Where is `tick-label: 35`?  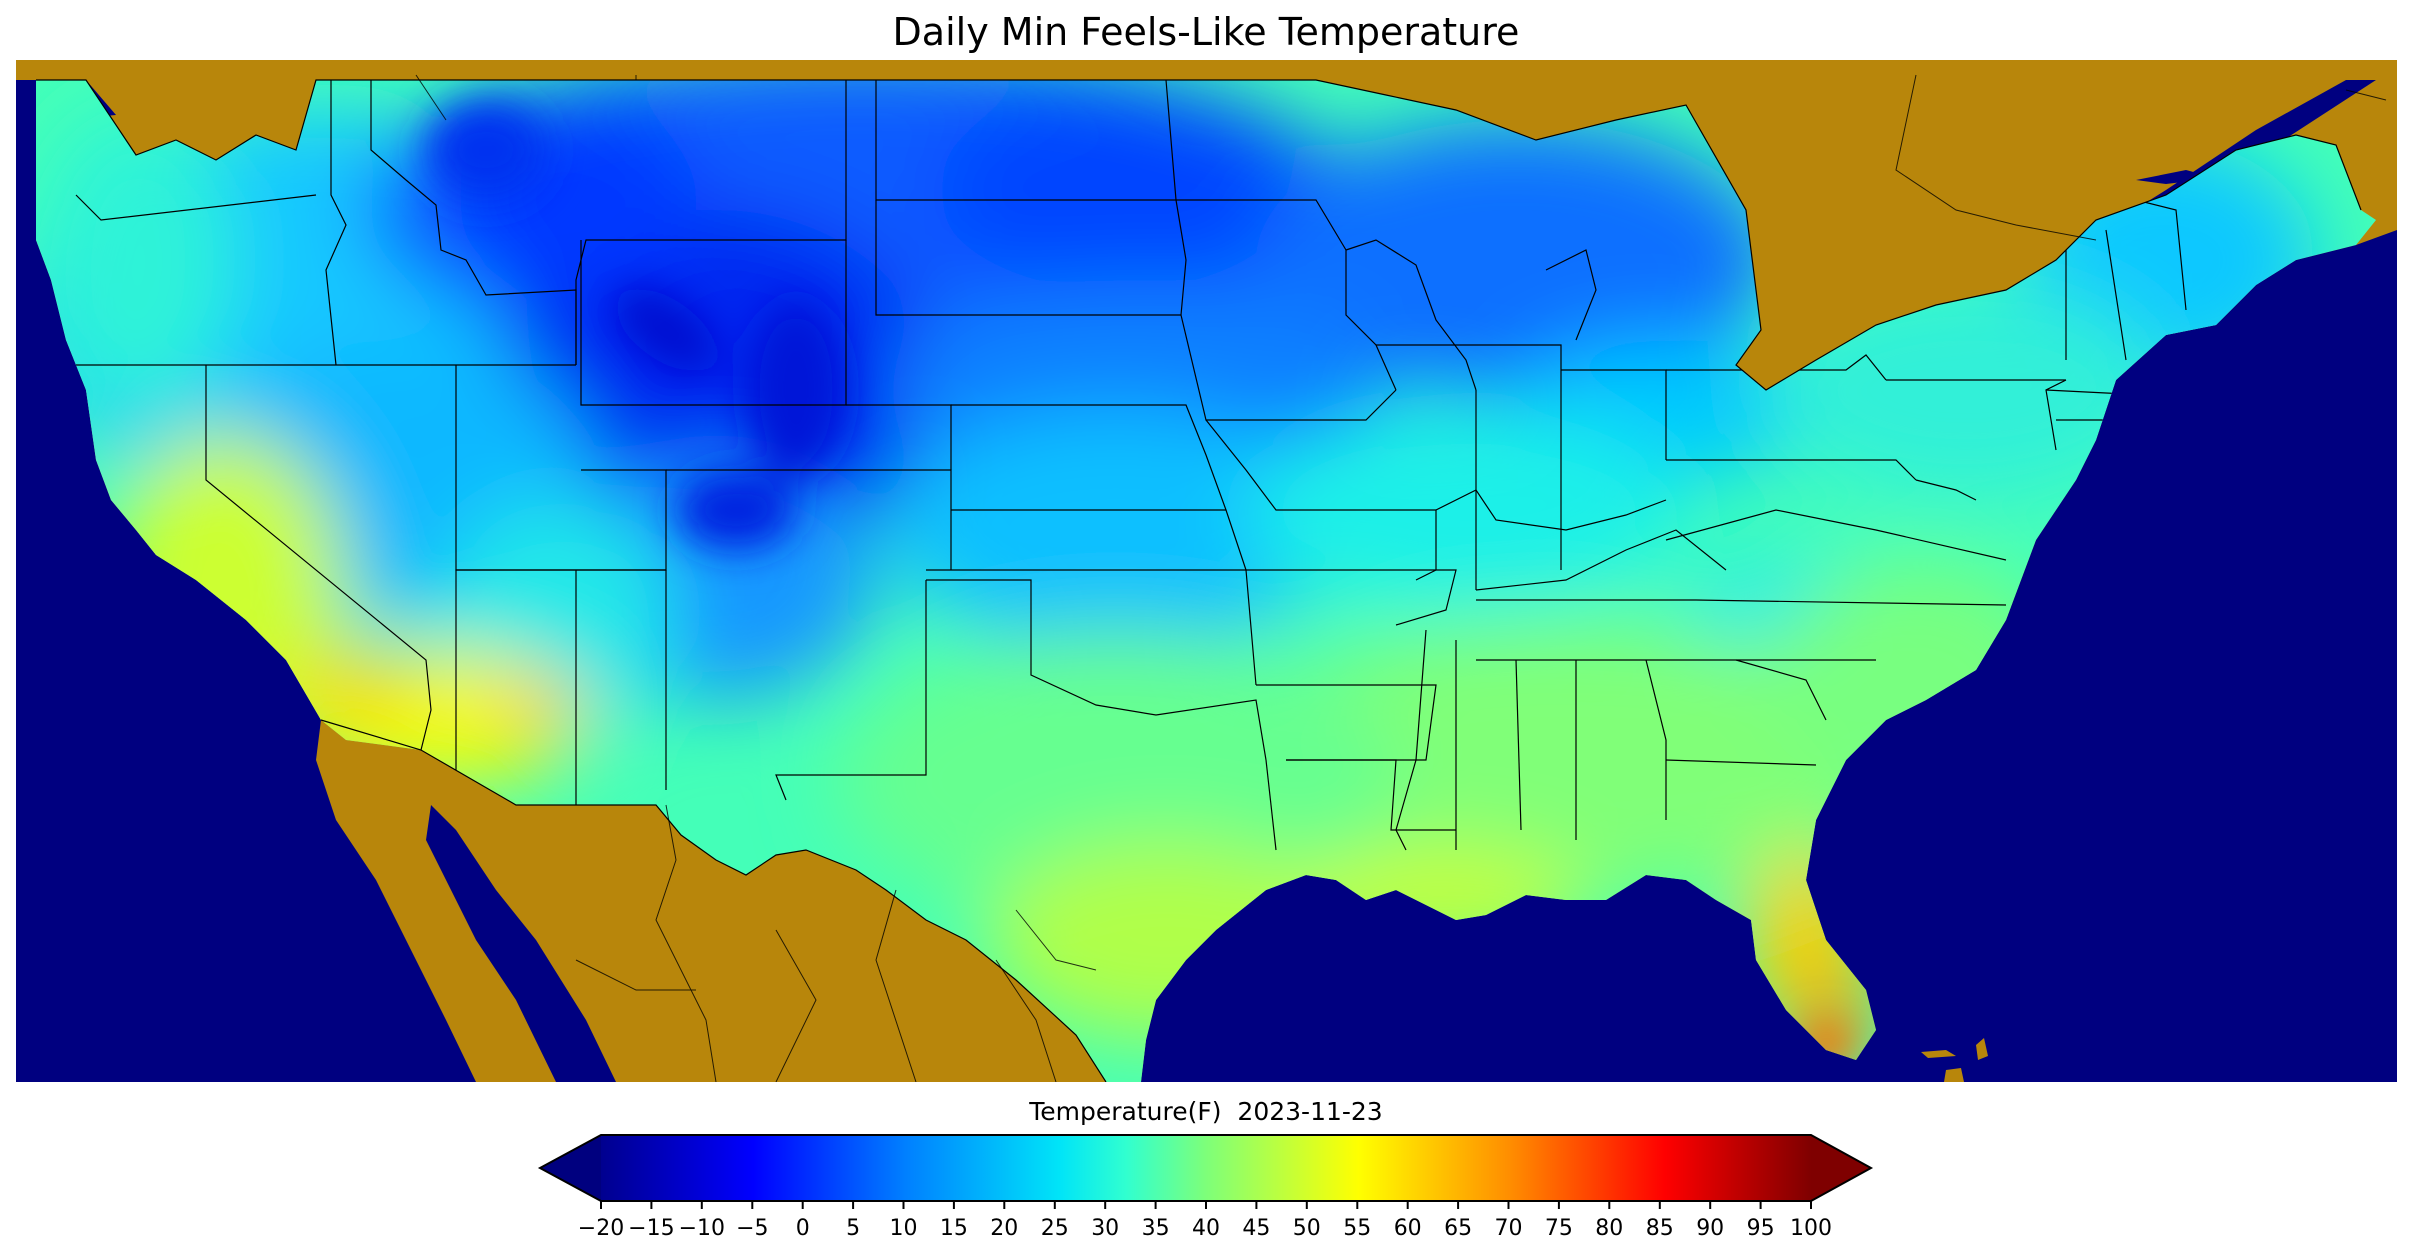 tick-label: 35 is located at coordinates (1155, 1228).